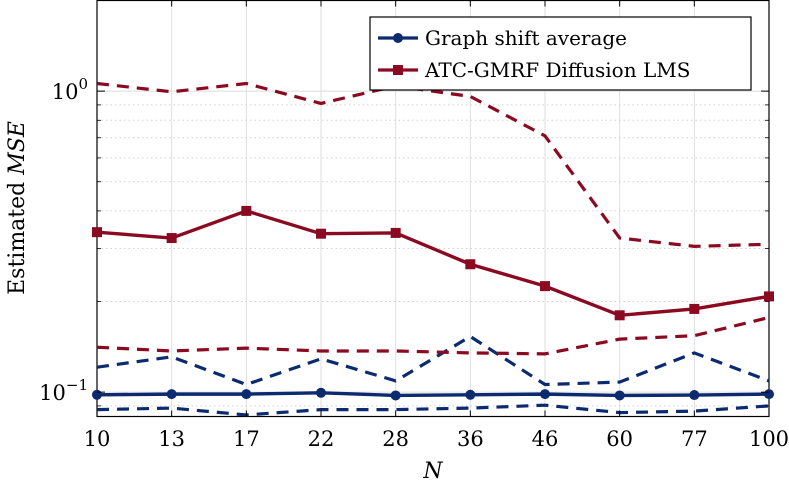 This screenshot has height=493, width=789. Describe the element at coordinates (171, 439) in the screenshot. I see `x-tick-label: 13` at that location.